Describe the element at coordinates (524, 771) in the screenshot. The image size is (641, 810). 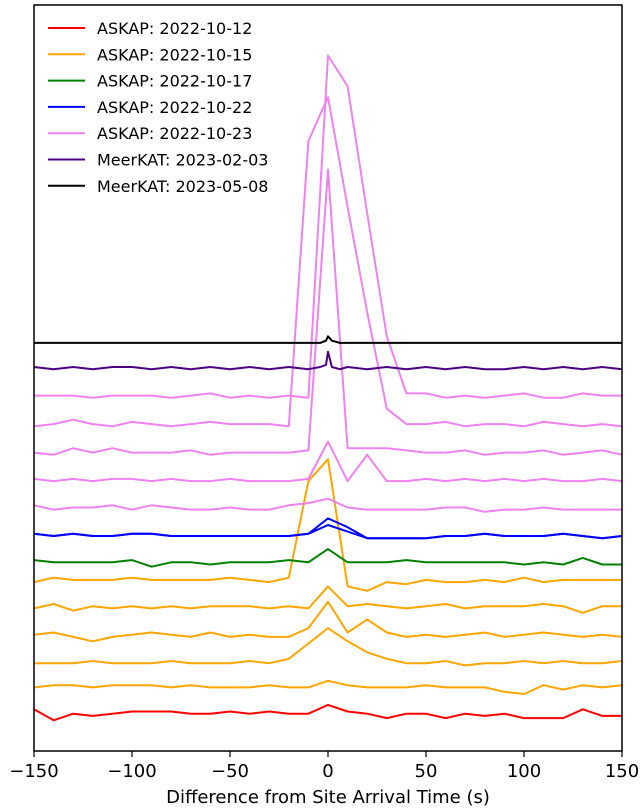
I see `x-tick-label: 100` at that location.